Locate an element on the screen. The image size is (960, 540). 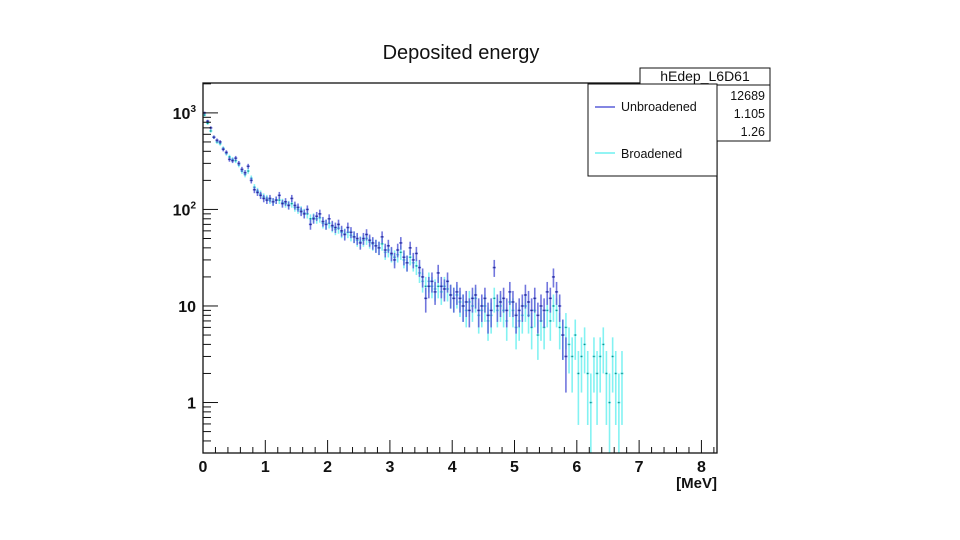
stats-entries-value: 12689 is located at coordinates (747, 96).